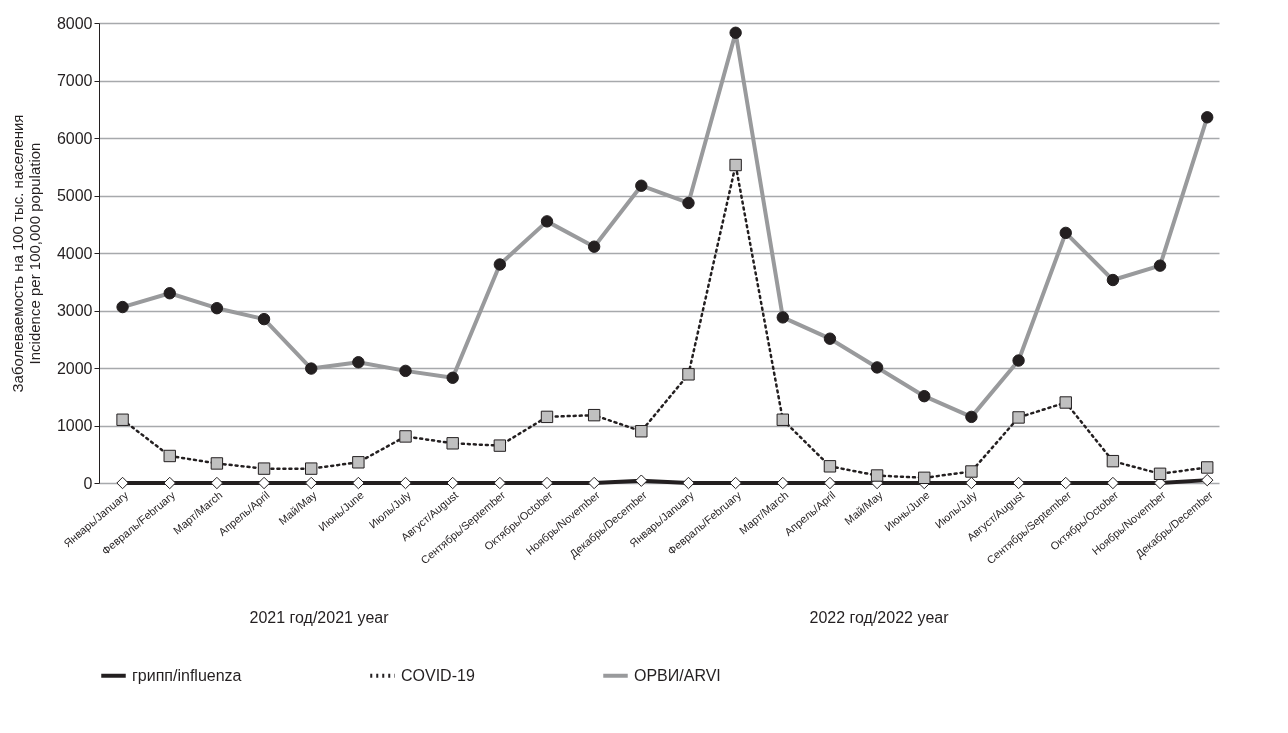 This screenshot has height=733, width=1288. I want to click on y-axis-title: Заболеваемость на 100 тыс. населения Incidence per 100,000 population, so click(25, 253).